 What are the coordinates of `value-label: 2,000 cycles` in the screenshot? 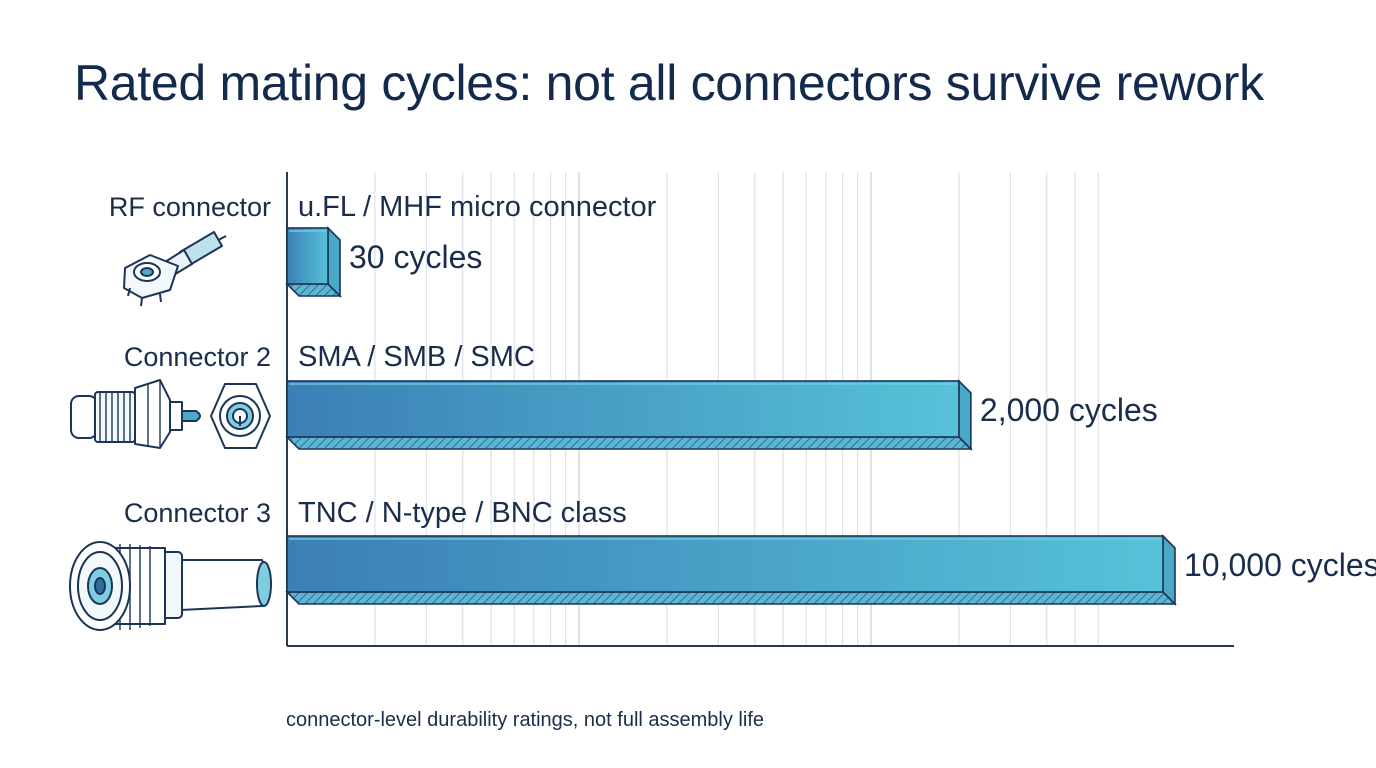 It's located at (1069, 410).